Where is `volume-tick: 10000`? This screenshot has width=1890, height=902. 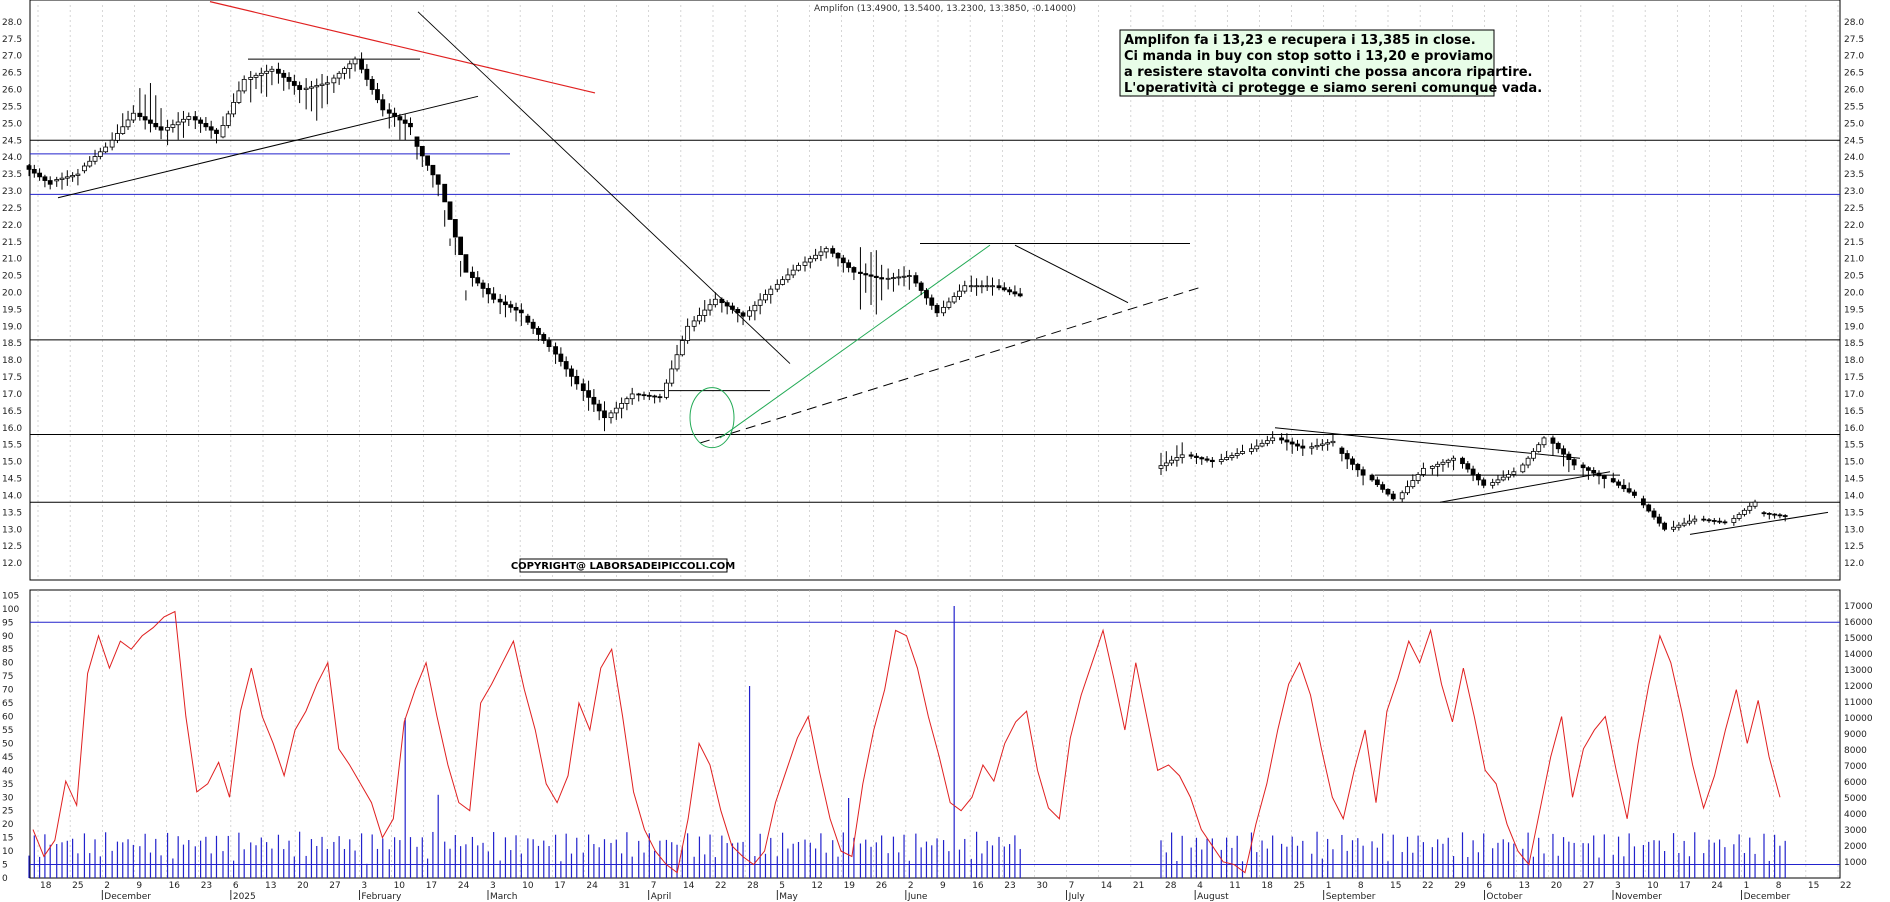 volume-tick: 10000 is located at coordinates (1858, 719).